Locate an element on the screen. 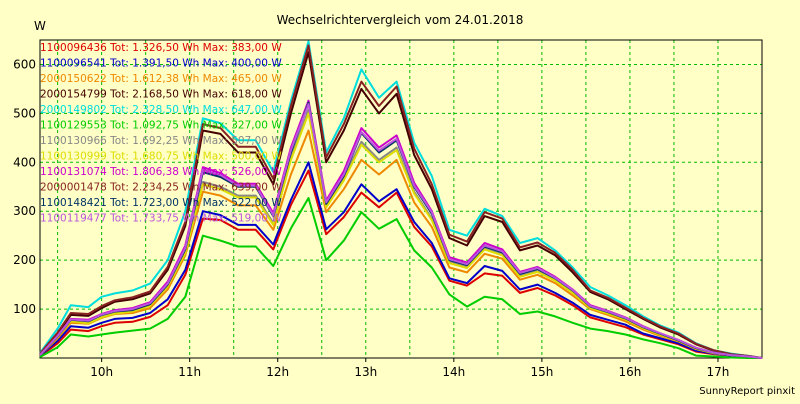 This screenshot has height=404, width=800. x-tick-label: 17h is located at coordinates (718, 372).